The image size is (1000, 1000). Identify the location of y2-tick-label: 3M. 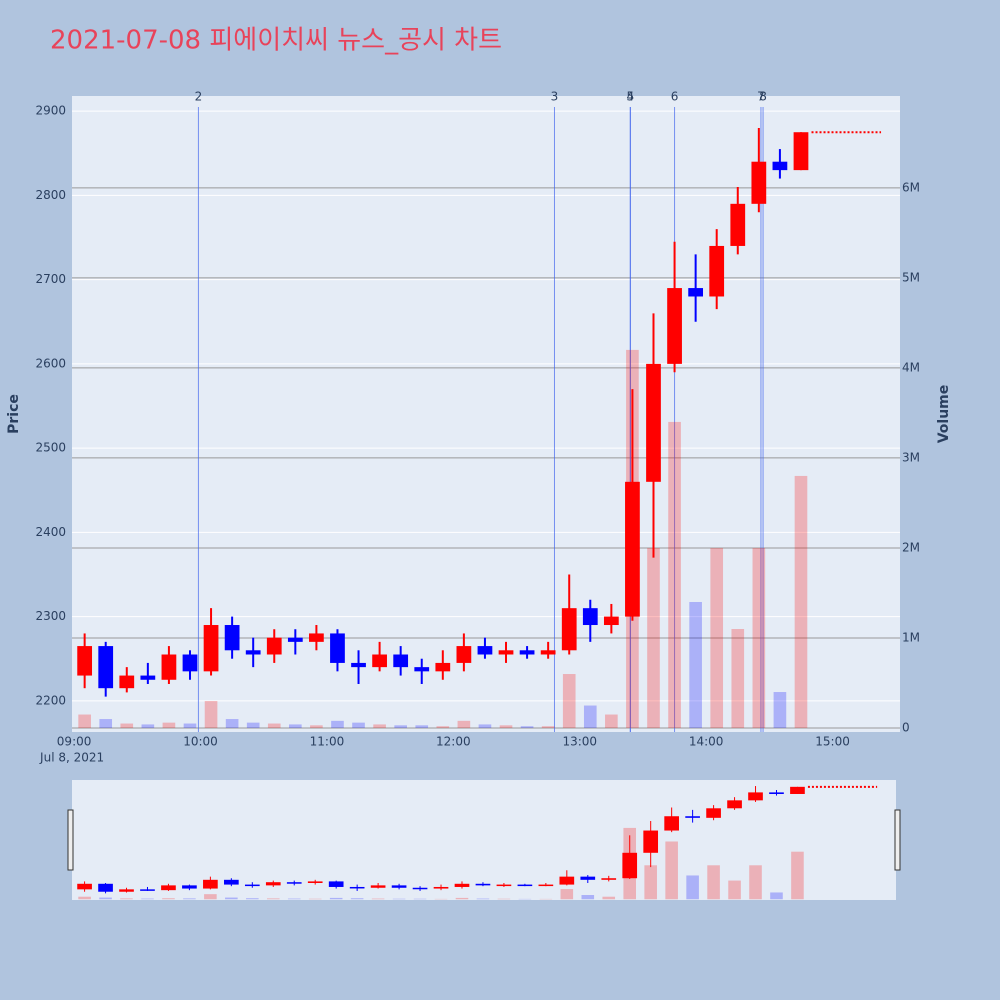
(911, 457).